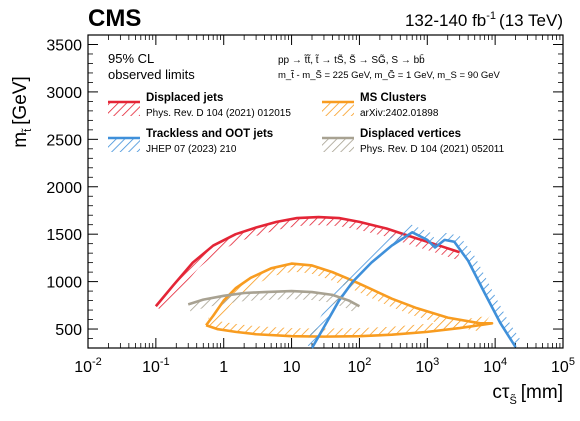 The width and height of the screenshot is (580, 421). I want to click on legend-reference: Phys. Rev. D 104 (2021) 052011, so click(432, 149).